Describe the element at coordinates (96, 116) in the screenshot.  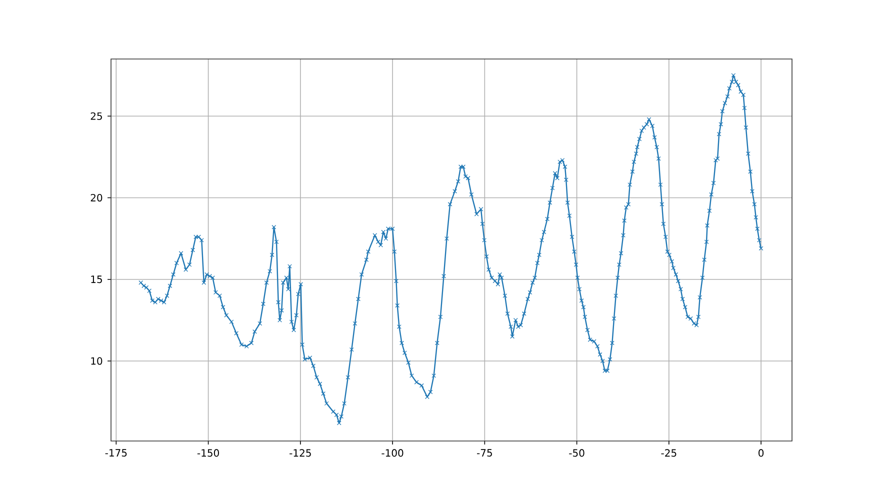
I see `y-tick-label: 25` at that location.